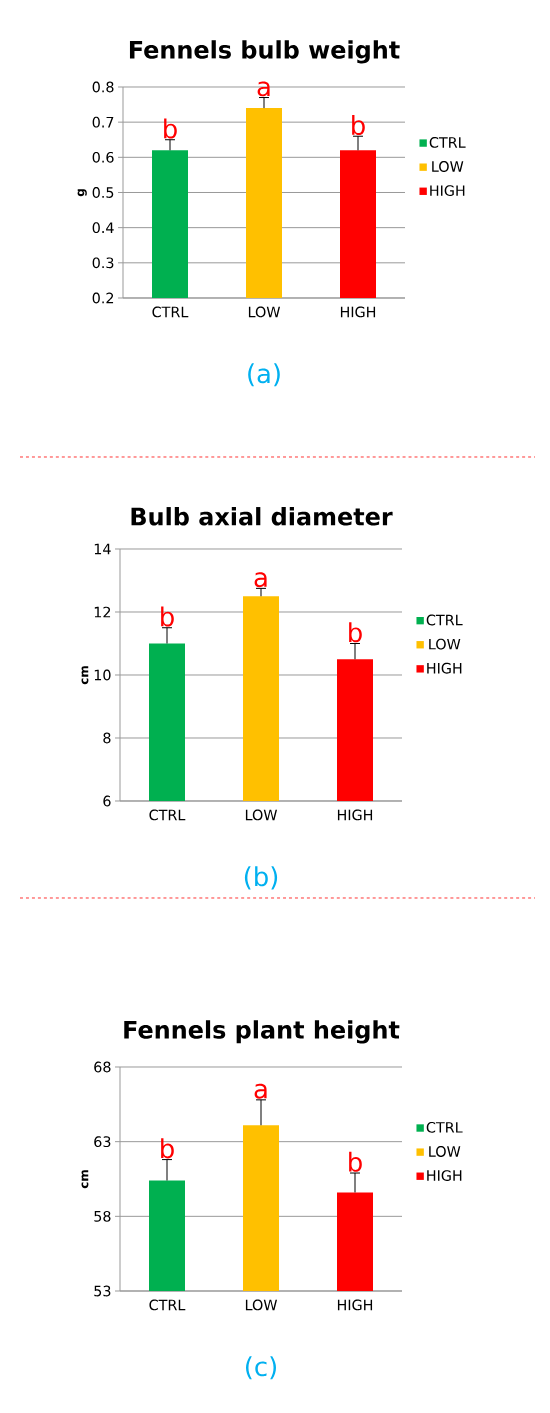 This screenshot has height=1413, width=550. Describe the element at coordinates (102, 1067) in the screenshot. I see `y-tick-label: 68` at that location.